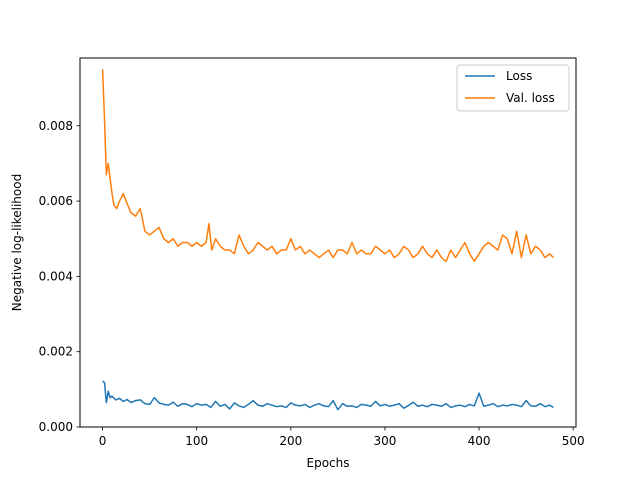 This screenshot has width=640, height=480. What do you see at coordinates (17, 242) in the screenshot?
I see `y-axis-label: Negative log-likelihood` at bounding box center [17, 242].